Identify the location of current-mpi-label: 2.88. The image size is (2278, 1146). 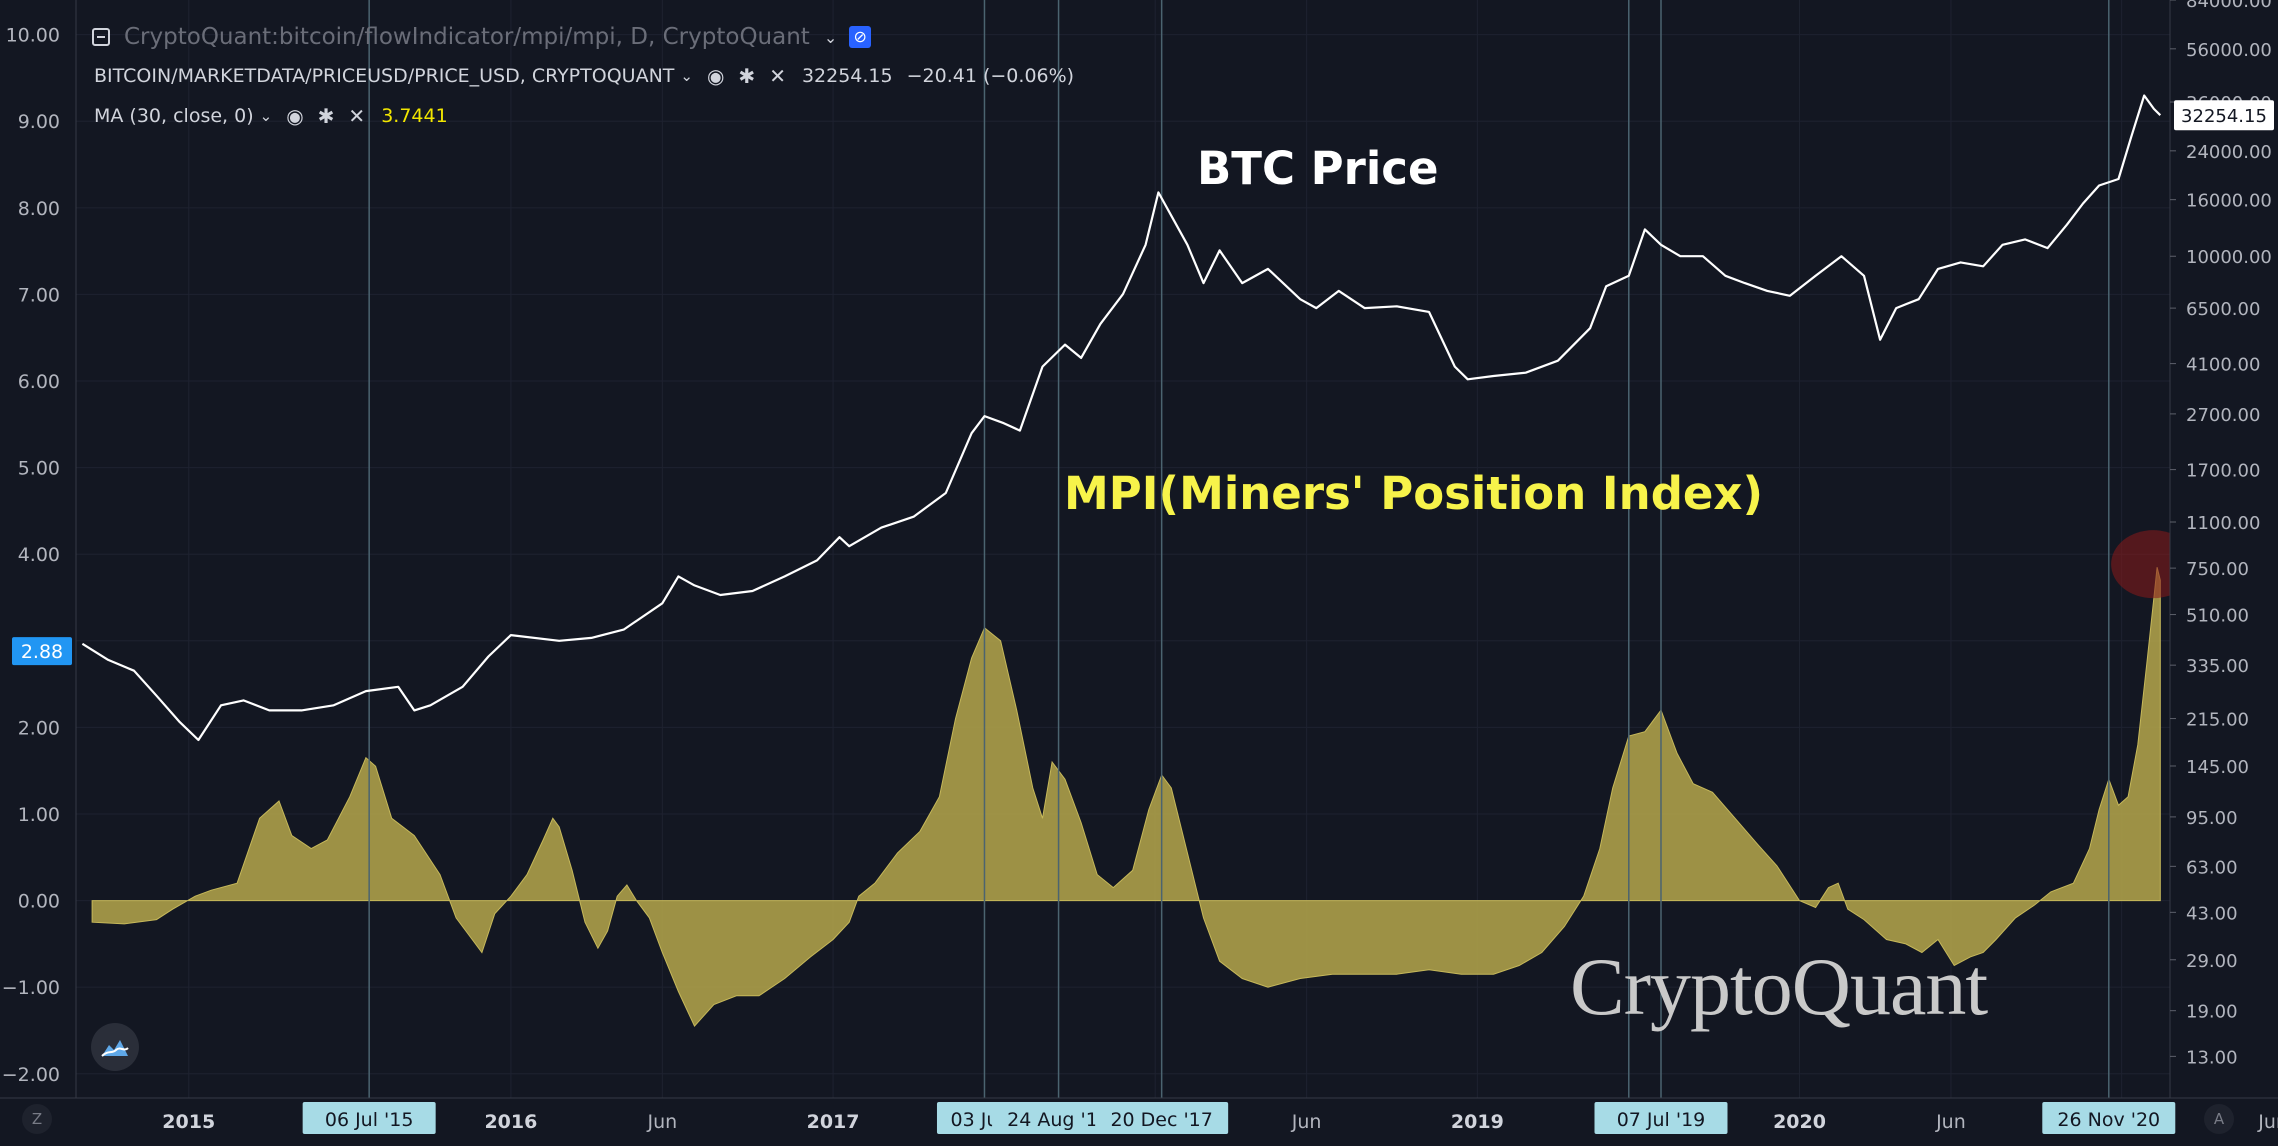
(42, 652).